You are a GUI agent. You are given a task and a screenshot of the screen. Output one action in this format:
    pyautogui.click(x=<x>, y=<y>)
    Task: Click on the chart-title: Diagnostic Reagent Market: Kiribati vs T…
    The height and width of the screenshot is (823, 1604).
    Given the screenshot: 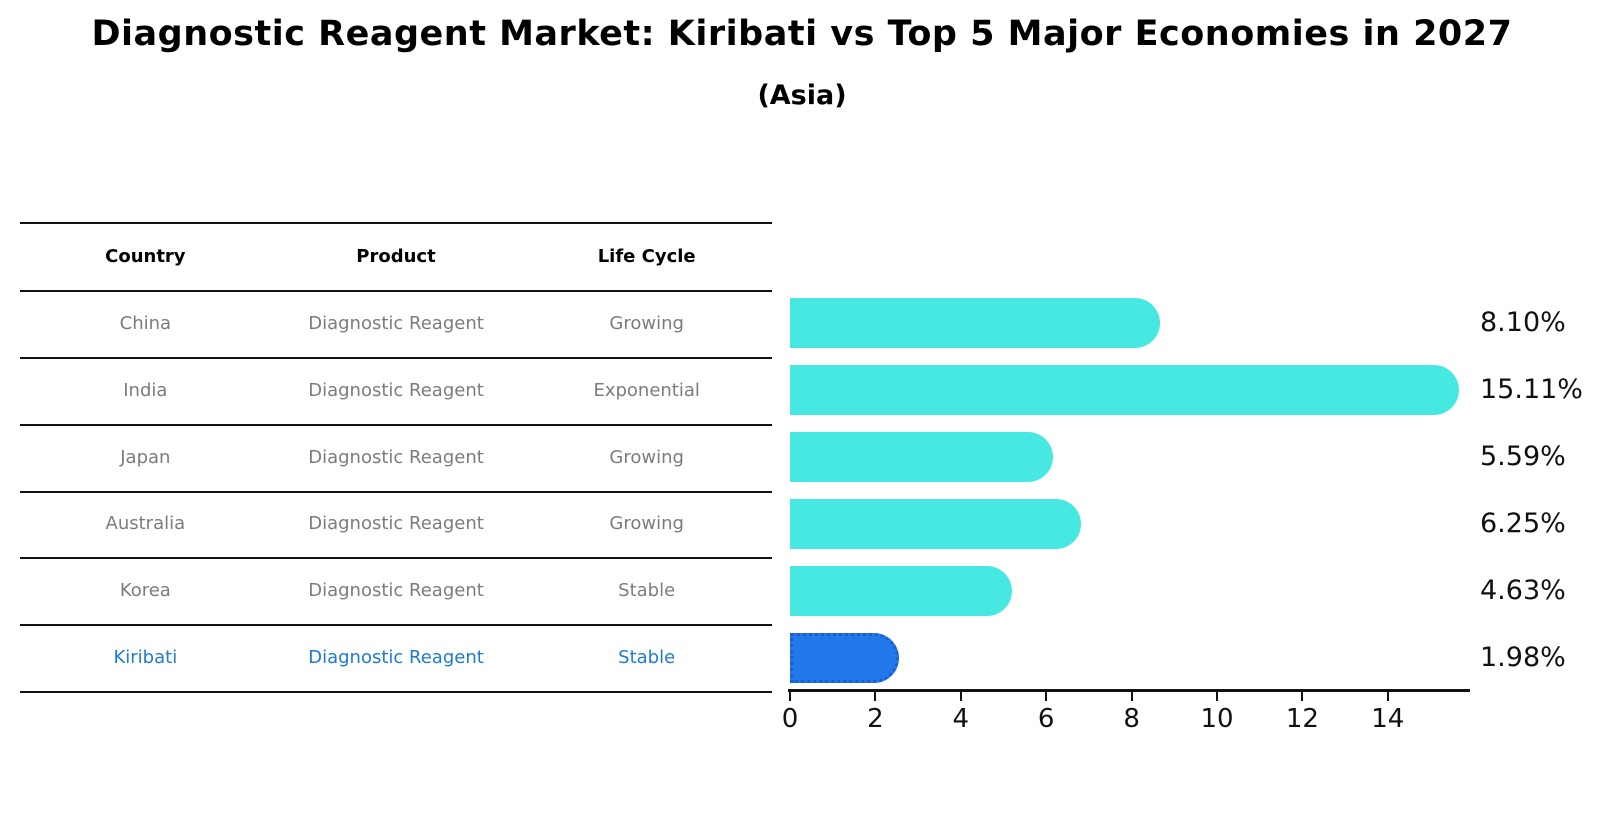 What is the action you would take?
    pyautogui.click(x=802, y=34)
    